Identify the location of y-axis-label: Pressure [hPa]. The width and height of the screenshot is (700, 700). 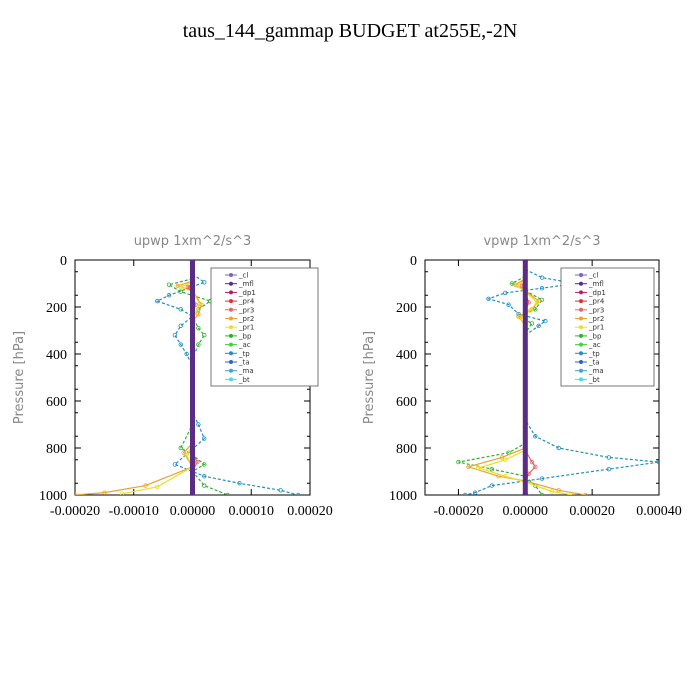
(369, 377).